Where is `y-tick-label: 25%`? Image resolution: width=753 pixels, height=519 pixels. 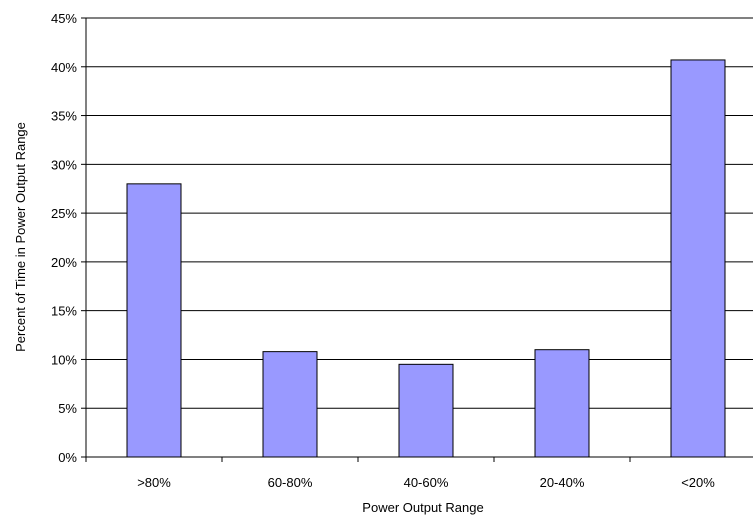 y-tick-label: 25% is located at coordinates (64, 213).